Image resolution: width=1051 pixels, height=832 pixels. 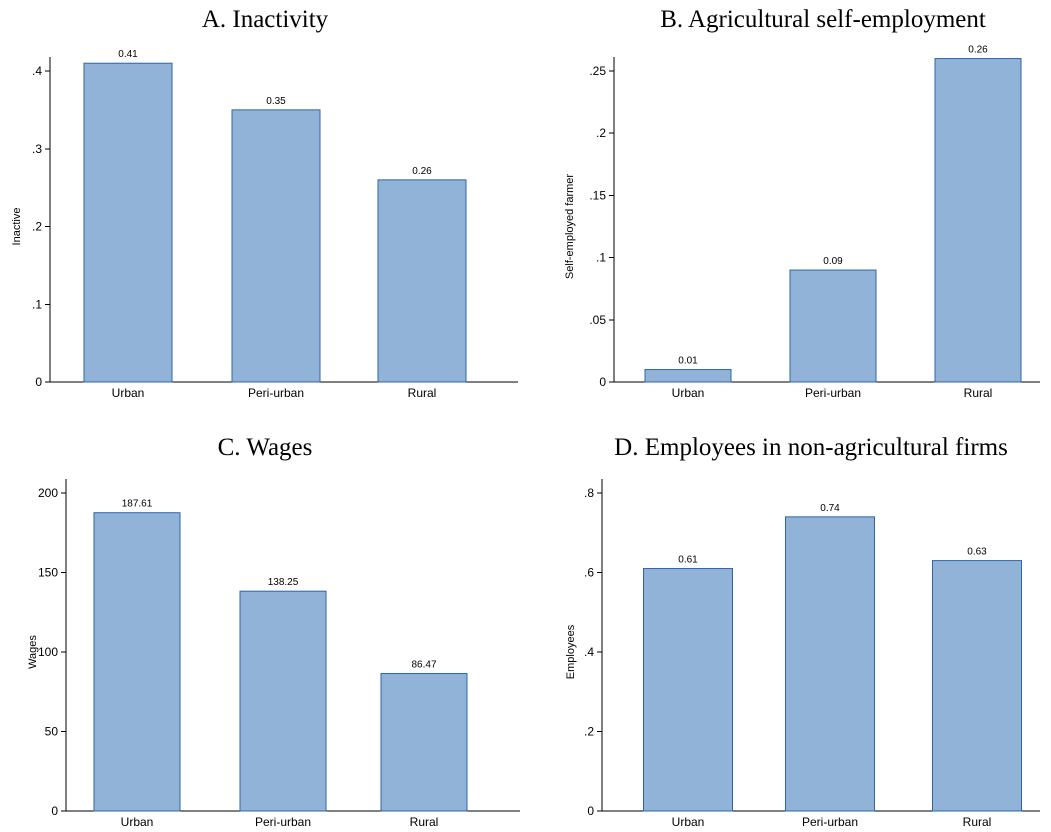 I want to click on y-axis-label: Self-employed farmer, so click(x=570, y=226).